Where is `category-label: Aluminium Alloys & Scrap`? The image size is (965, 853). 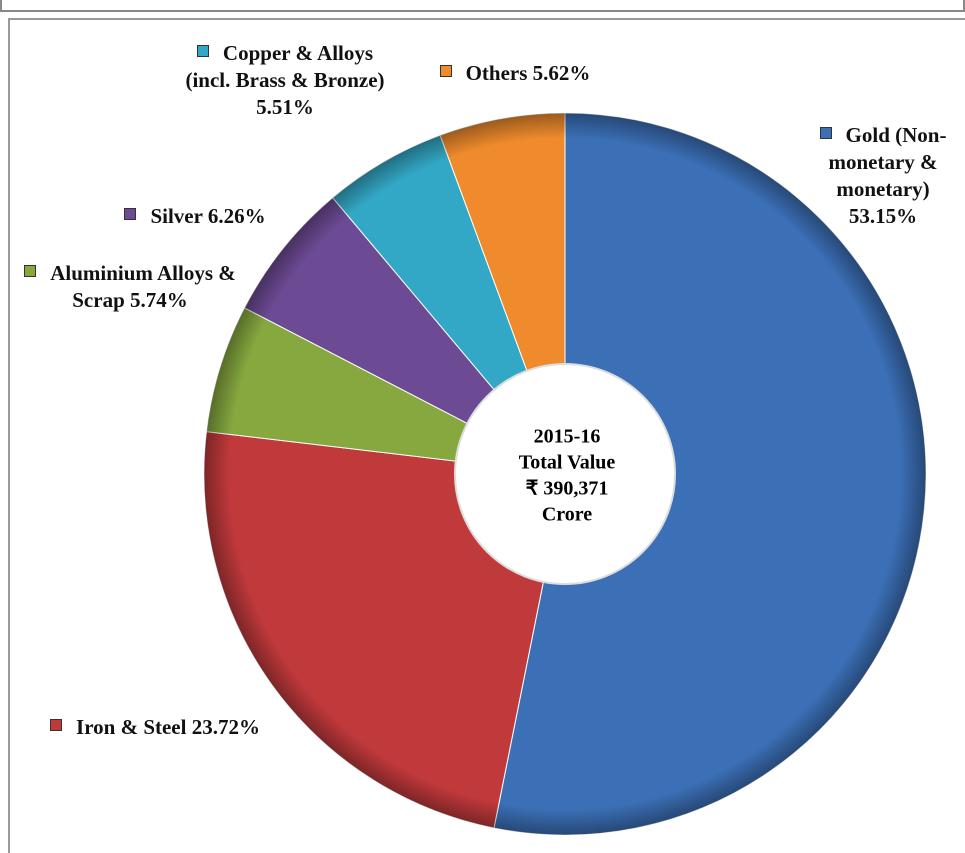
category-label: Aluminium Alloys & Scrap is located at coordinates (143, 286).